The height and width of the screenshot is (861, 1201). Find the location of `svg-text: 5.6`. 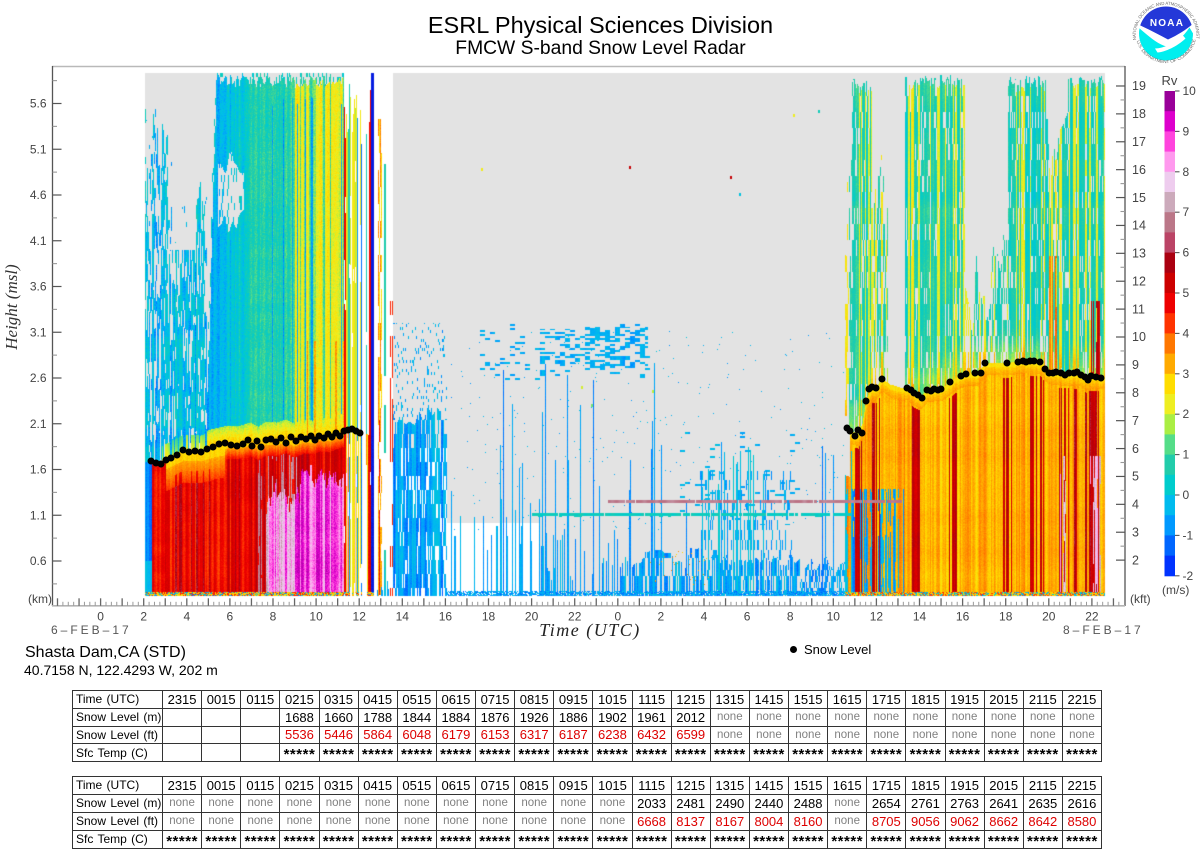

svg-text: 5.6 is located at coordinates (38, 104).